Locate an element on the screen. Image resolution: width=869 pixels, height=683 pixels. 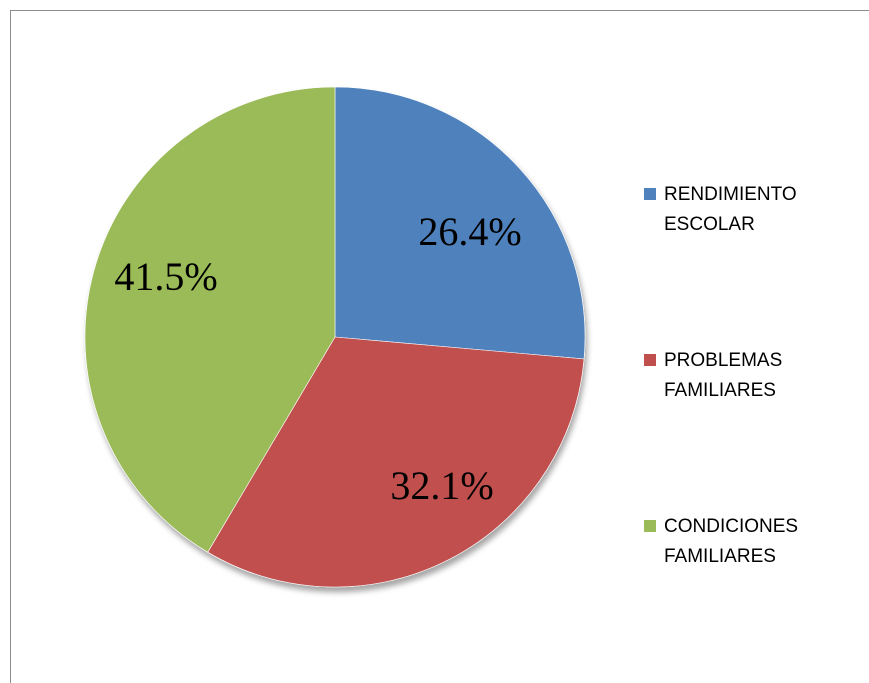
legend-label: RENDIMIENTO ESCOLAR is located at coordinates (730, 209).